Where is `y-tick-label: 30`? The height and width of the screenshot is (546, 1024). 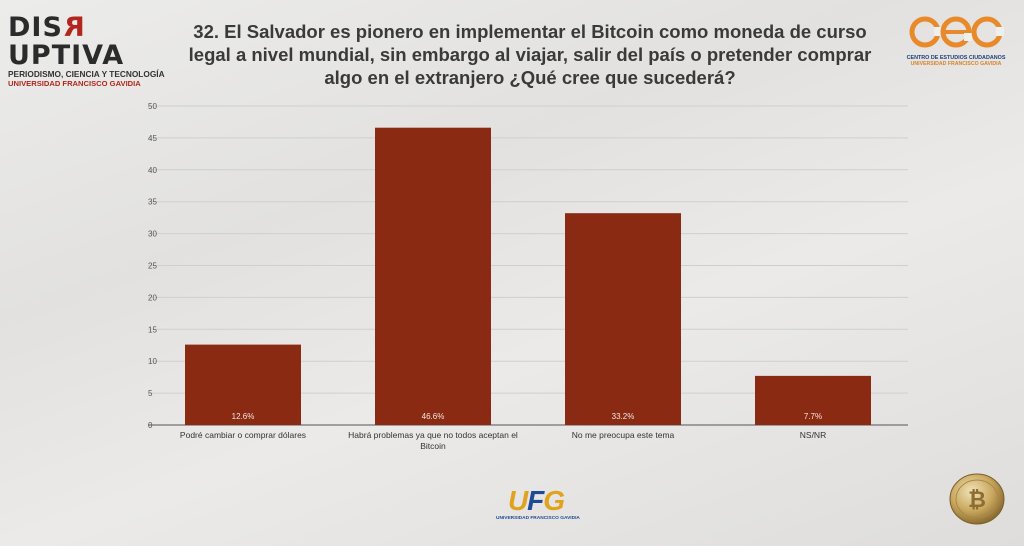 y-tick-label: 30 is located at coordinates (152, 234).